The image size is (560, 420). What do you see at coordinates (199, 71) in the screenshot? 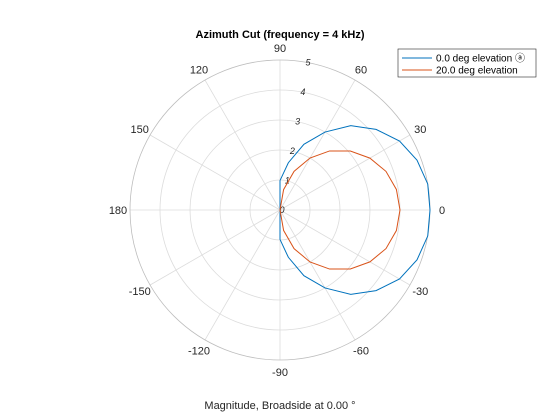
I see `angle-tick-label-11: 120` at bounding box center [199, 71].